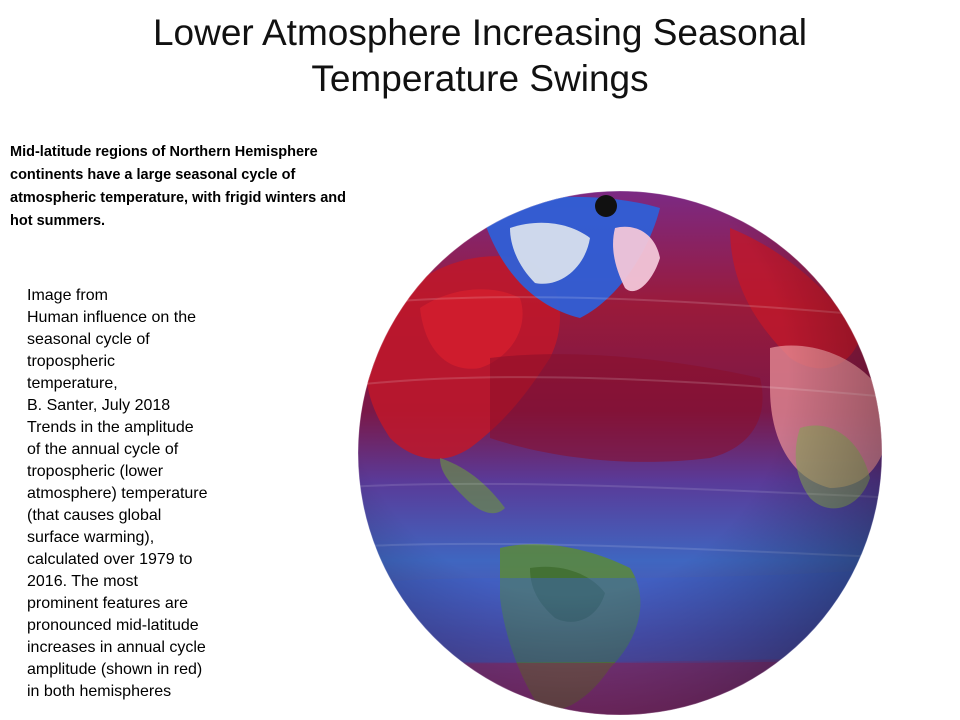 Image resolution: width=960 pixels, height=720 pixels. Describe the element at coordinates (91, 537) in the screenshot. I see `caption-line: surface warming),` at that location.